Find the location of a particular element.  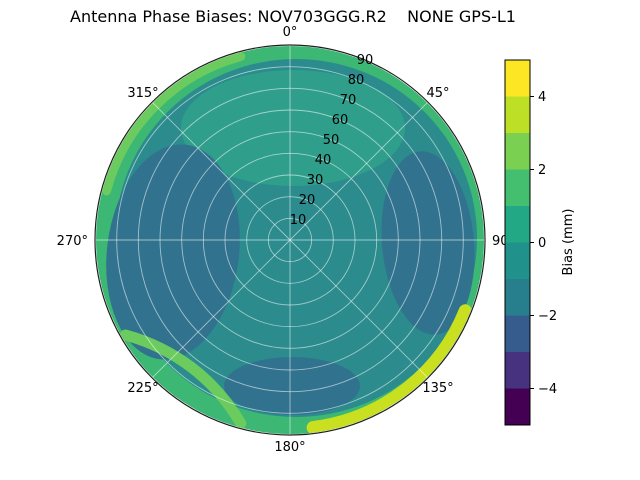

theta-label-135: 135° is located at coordinates (437, 388).